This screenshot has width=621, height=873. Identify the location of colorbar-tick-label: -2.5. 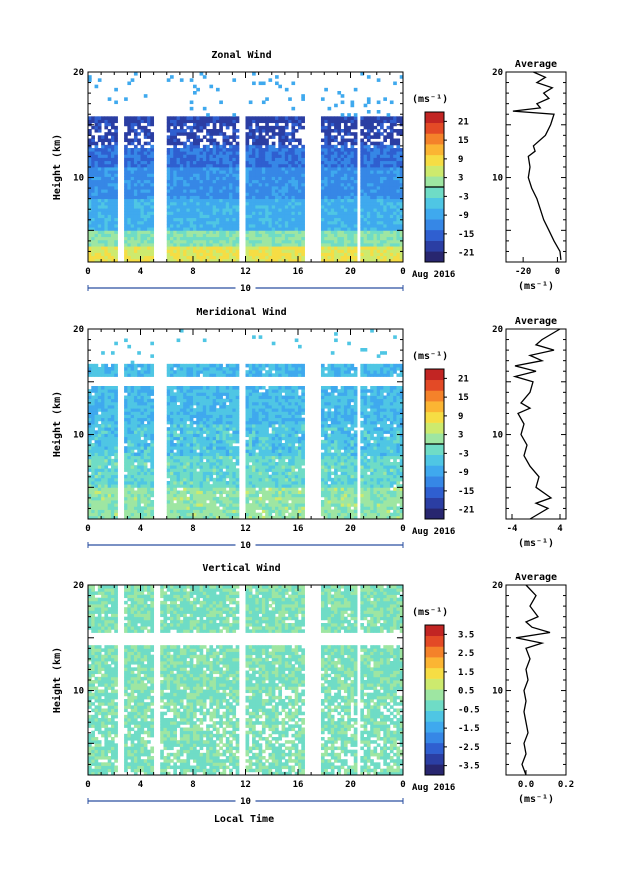
(469, 748).